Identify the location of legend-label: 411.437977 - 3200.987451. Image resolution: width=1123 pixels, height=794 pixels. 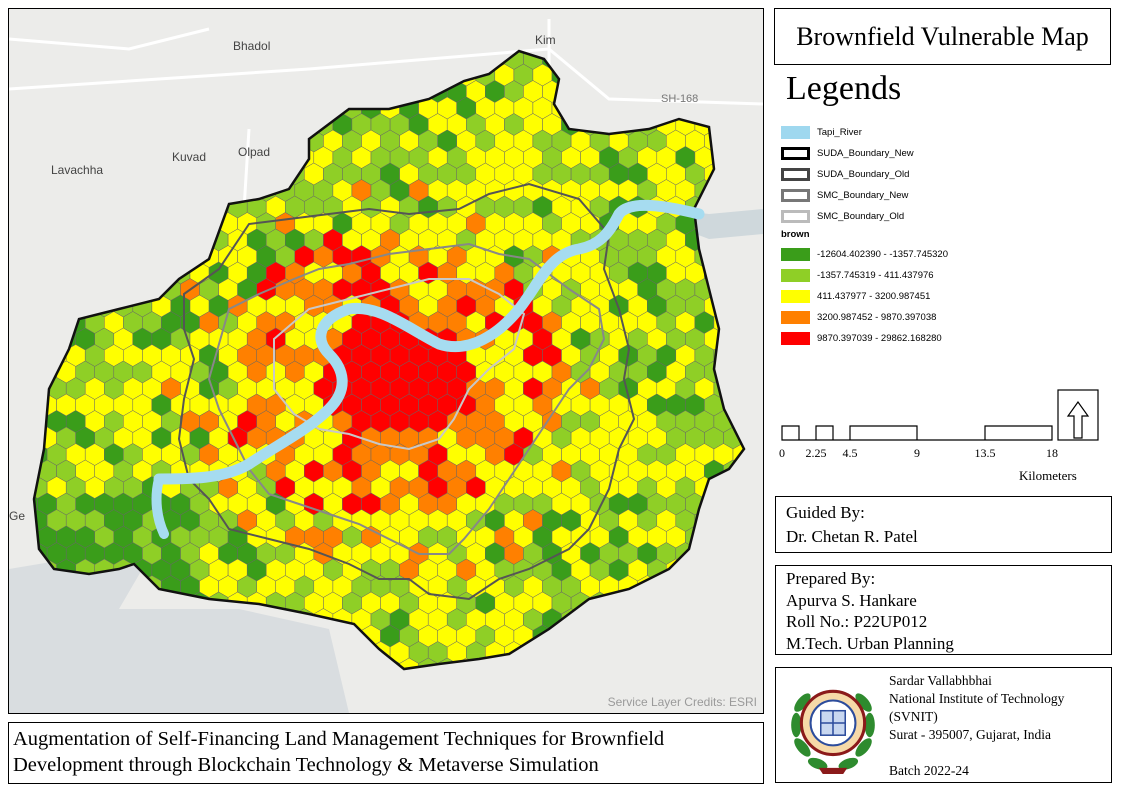
(874, 296).